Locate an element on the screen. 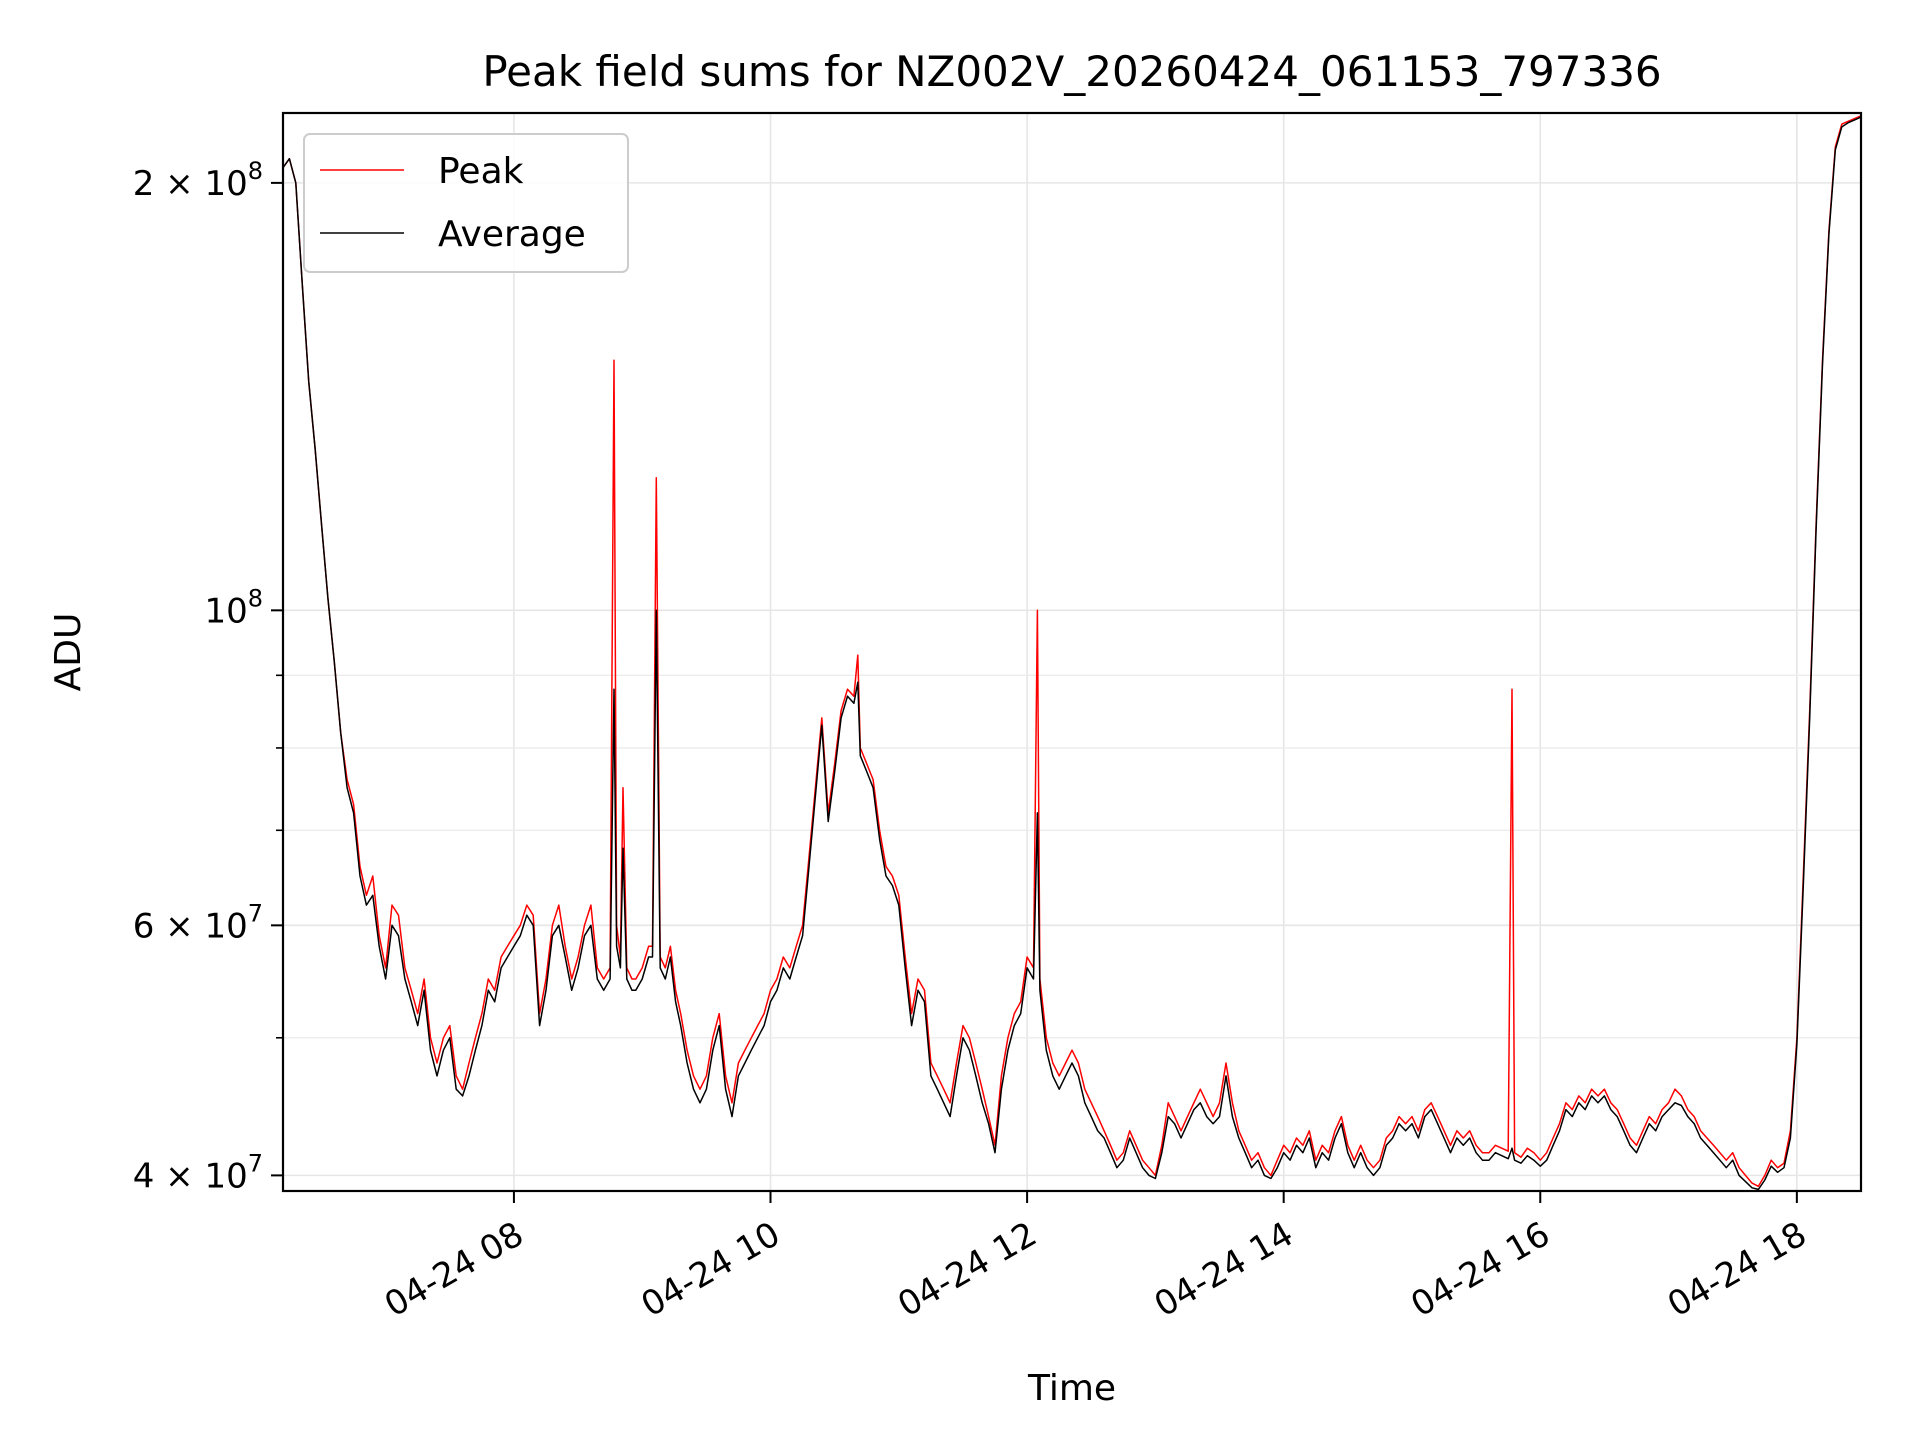 The image size is (1920, 1440). legend: Peak Average is located at coordinates (466, 203).